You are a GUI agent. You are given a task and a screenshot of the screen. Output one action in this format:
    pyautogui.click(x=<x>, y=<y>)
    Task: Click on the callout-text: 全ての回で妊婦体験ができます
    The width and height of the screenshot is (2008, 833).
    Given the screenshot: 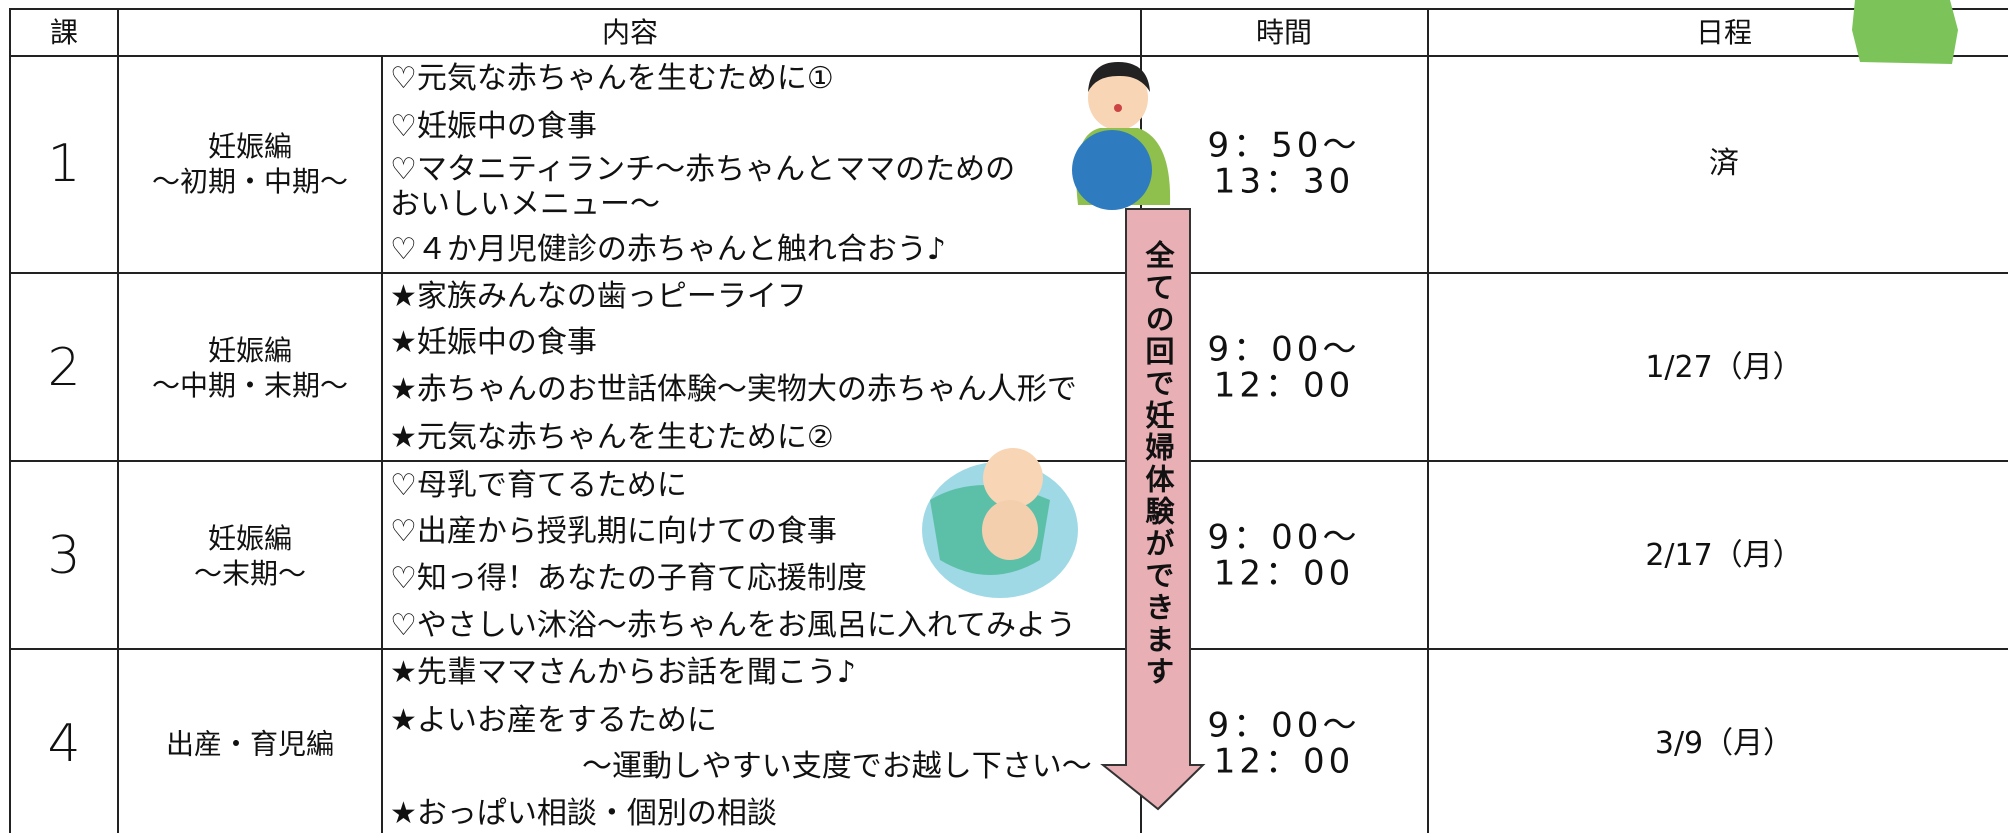 What is the action you would take?
    pyautogui.click(x=1158, y=464)
    